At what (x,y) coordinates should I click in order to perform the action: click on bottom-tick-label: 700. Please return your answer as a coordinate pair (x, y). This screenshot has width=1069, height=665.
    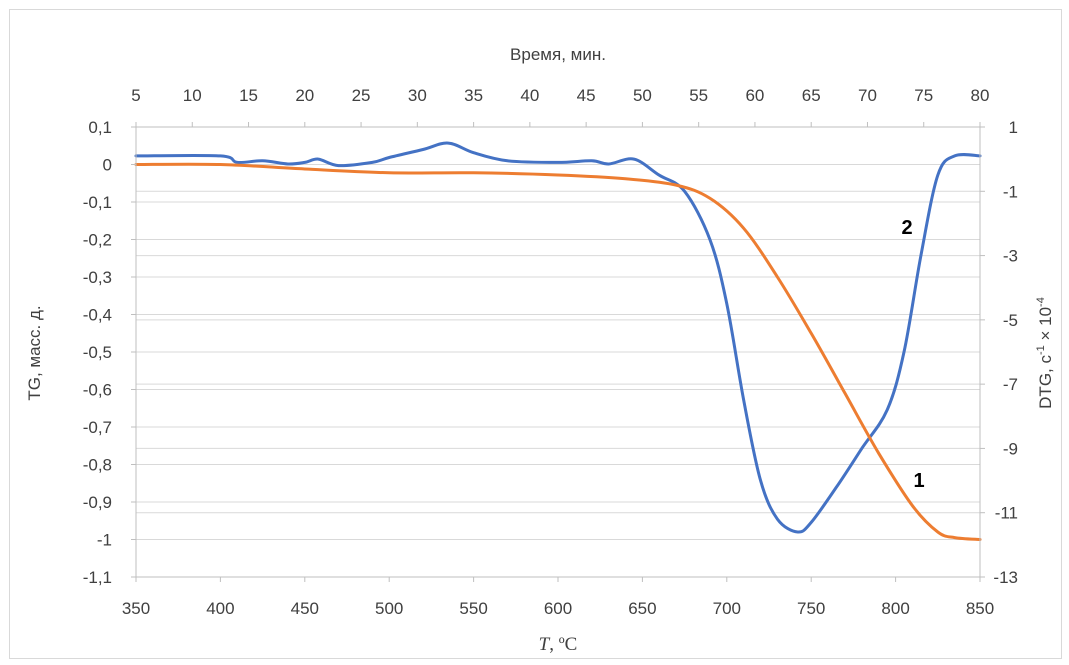
    Looking at the image, I should click on (727, 608).